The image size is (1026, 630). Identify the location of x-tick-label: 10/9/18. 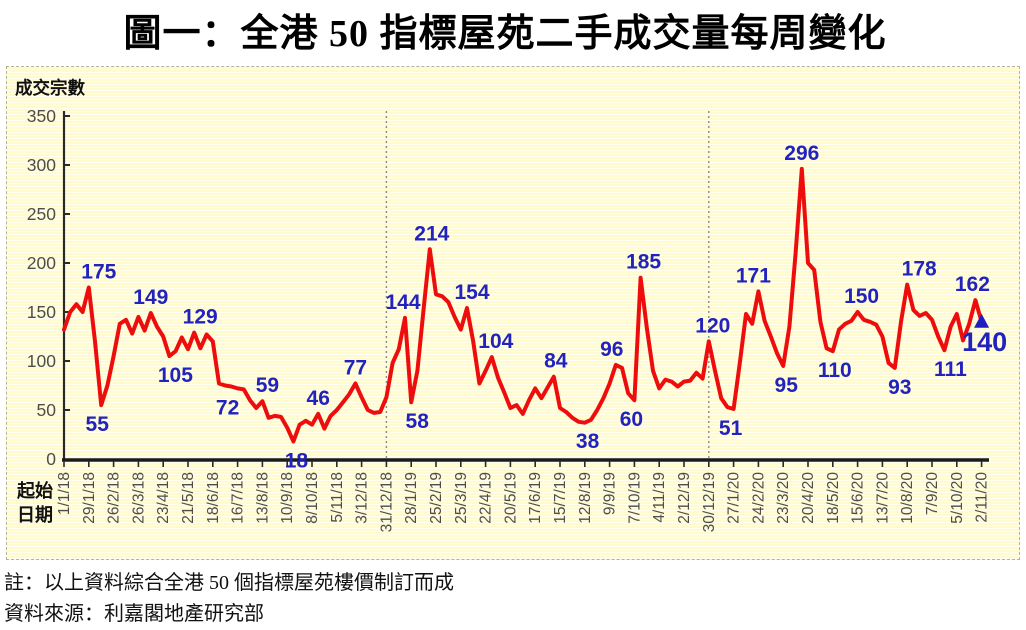
(287, 498).